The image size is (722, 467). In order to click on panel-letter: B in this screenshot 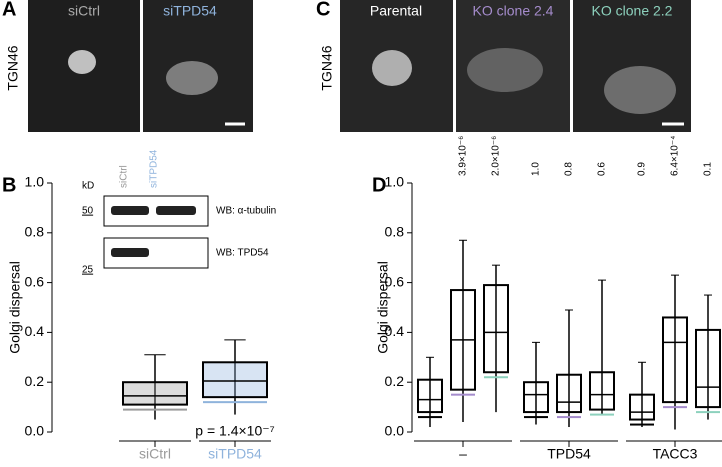, I will do `click(9, 185)`.